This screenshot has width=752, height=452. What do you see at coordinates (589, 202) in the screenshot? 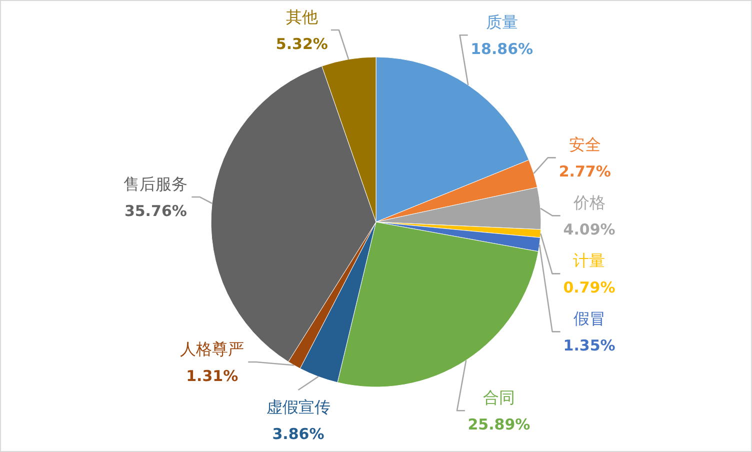
I see `slice-label: 价格` at bounding box center [589, 202].